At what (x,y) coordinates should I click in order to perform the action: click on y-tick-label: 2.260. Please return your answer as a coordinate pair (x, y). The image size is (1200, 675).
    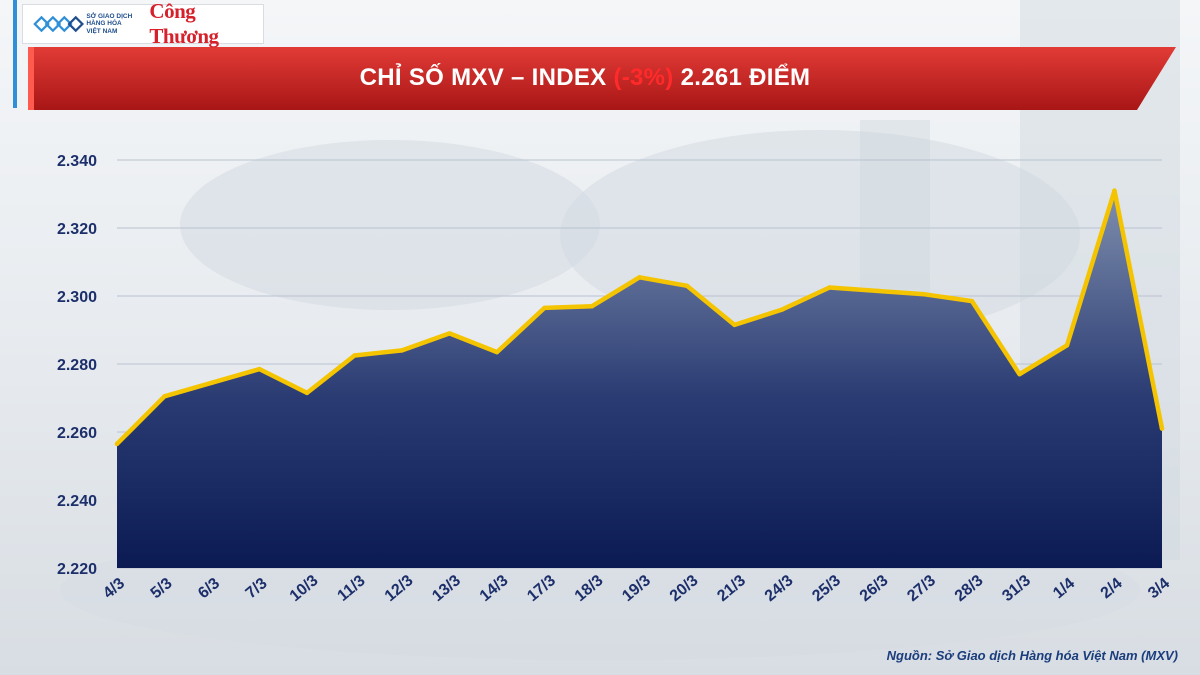
    Looking at the image, I should click on (77, 433).